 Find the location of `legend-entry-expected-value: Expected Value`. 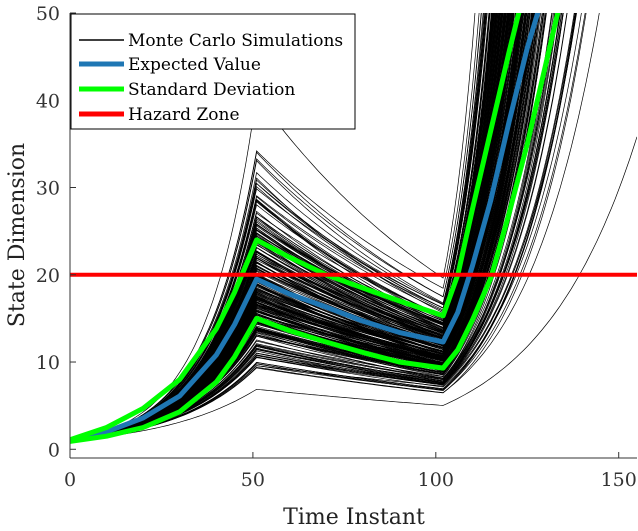

legend-entry-expected-value: Expected Value is located at coordinates (170, 65).